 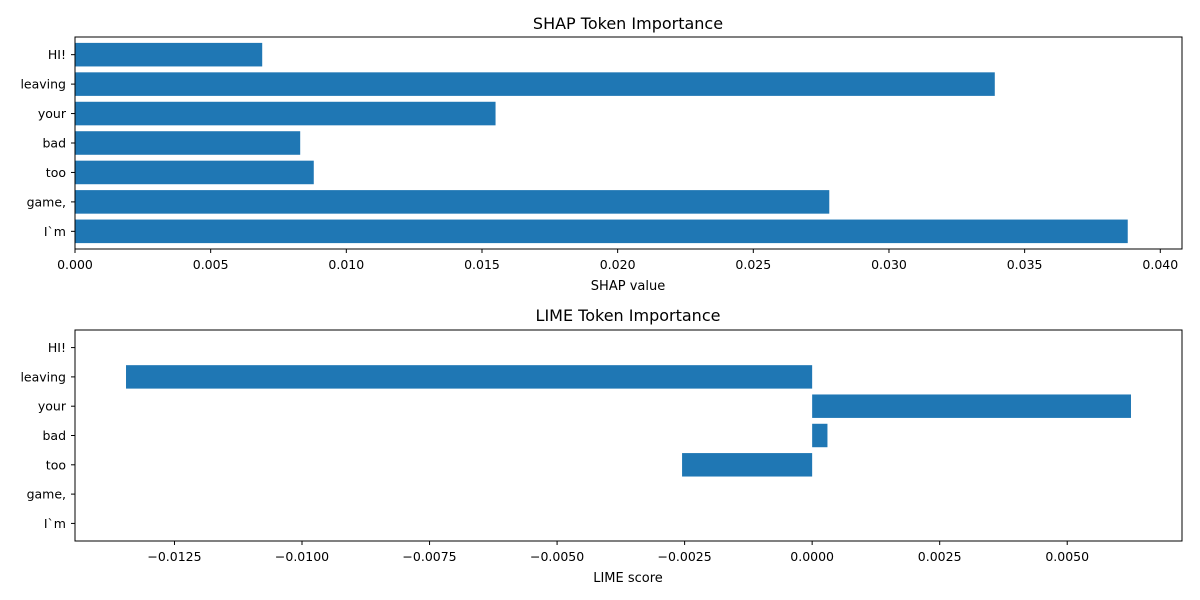 I want to click on lime-x-tick-label-1: −0.0100, so click(x=302, y=556).